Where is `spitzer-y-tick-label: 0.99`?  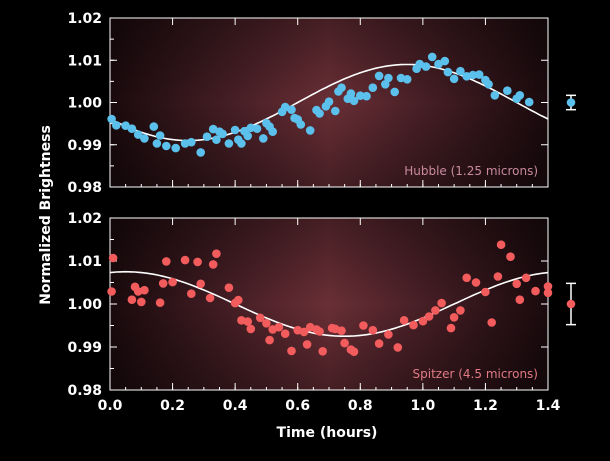
spitzer-y-tick-label: 0.99 is located at coordinates (84, 348).